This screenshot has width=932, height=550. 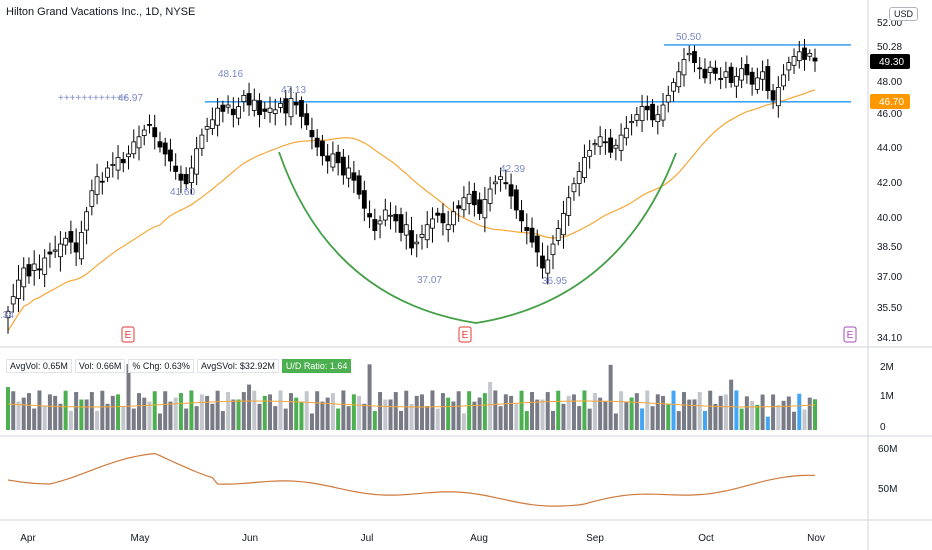 I want to click on volume-average-line, so click(x=411, y=404).